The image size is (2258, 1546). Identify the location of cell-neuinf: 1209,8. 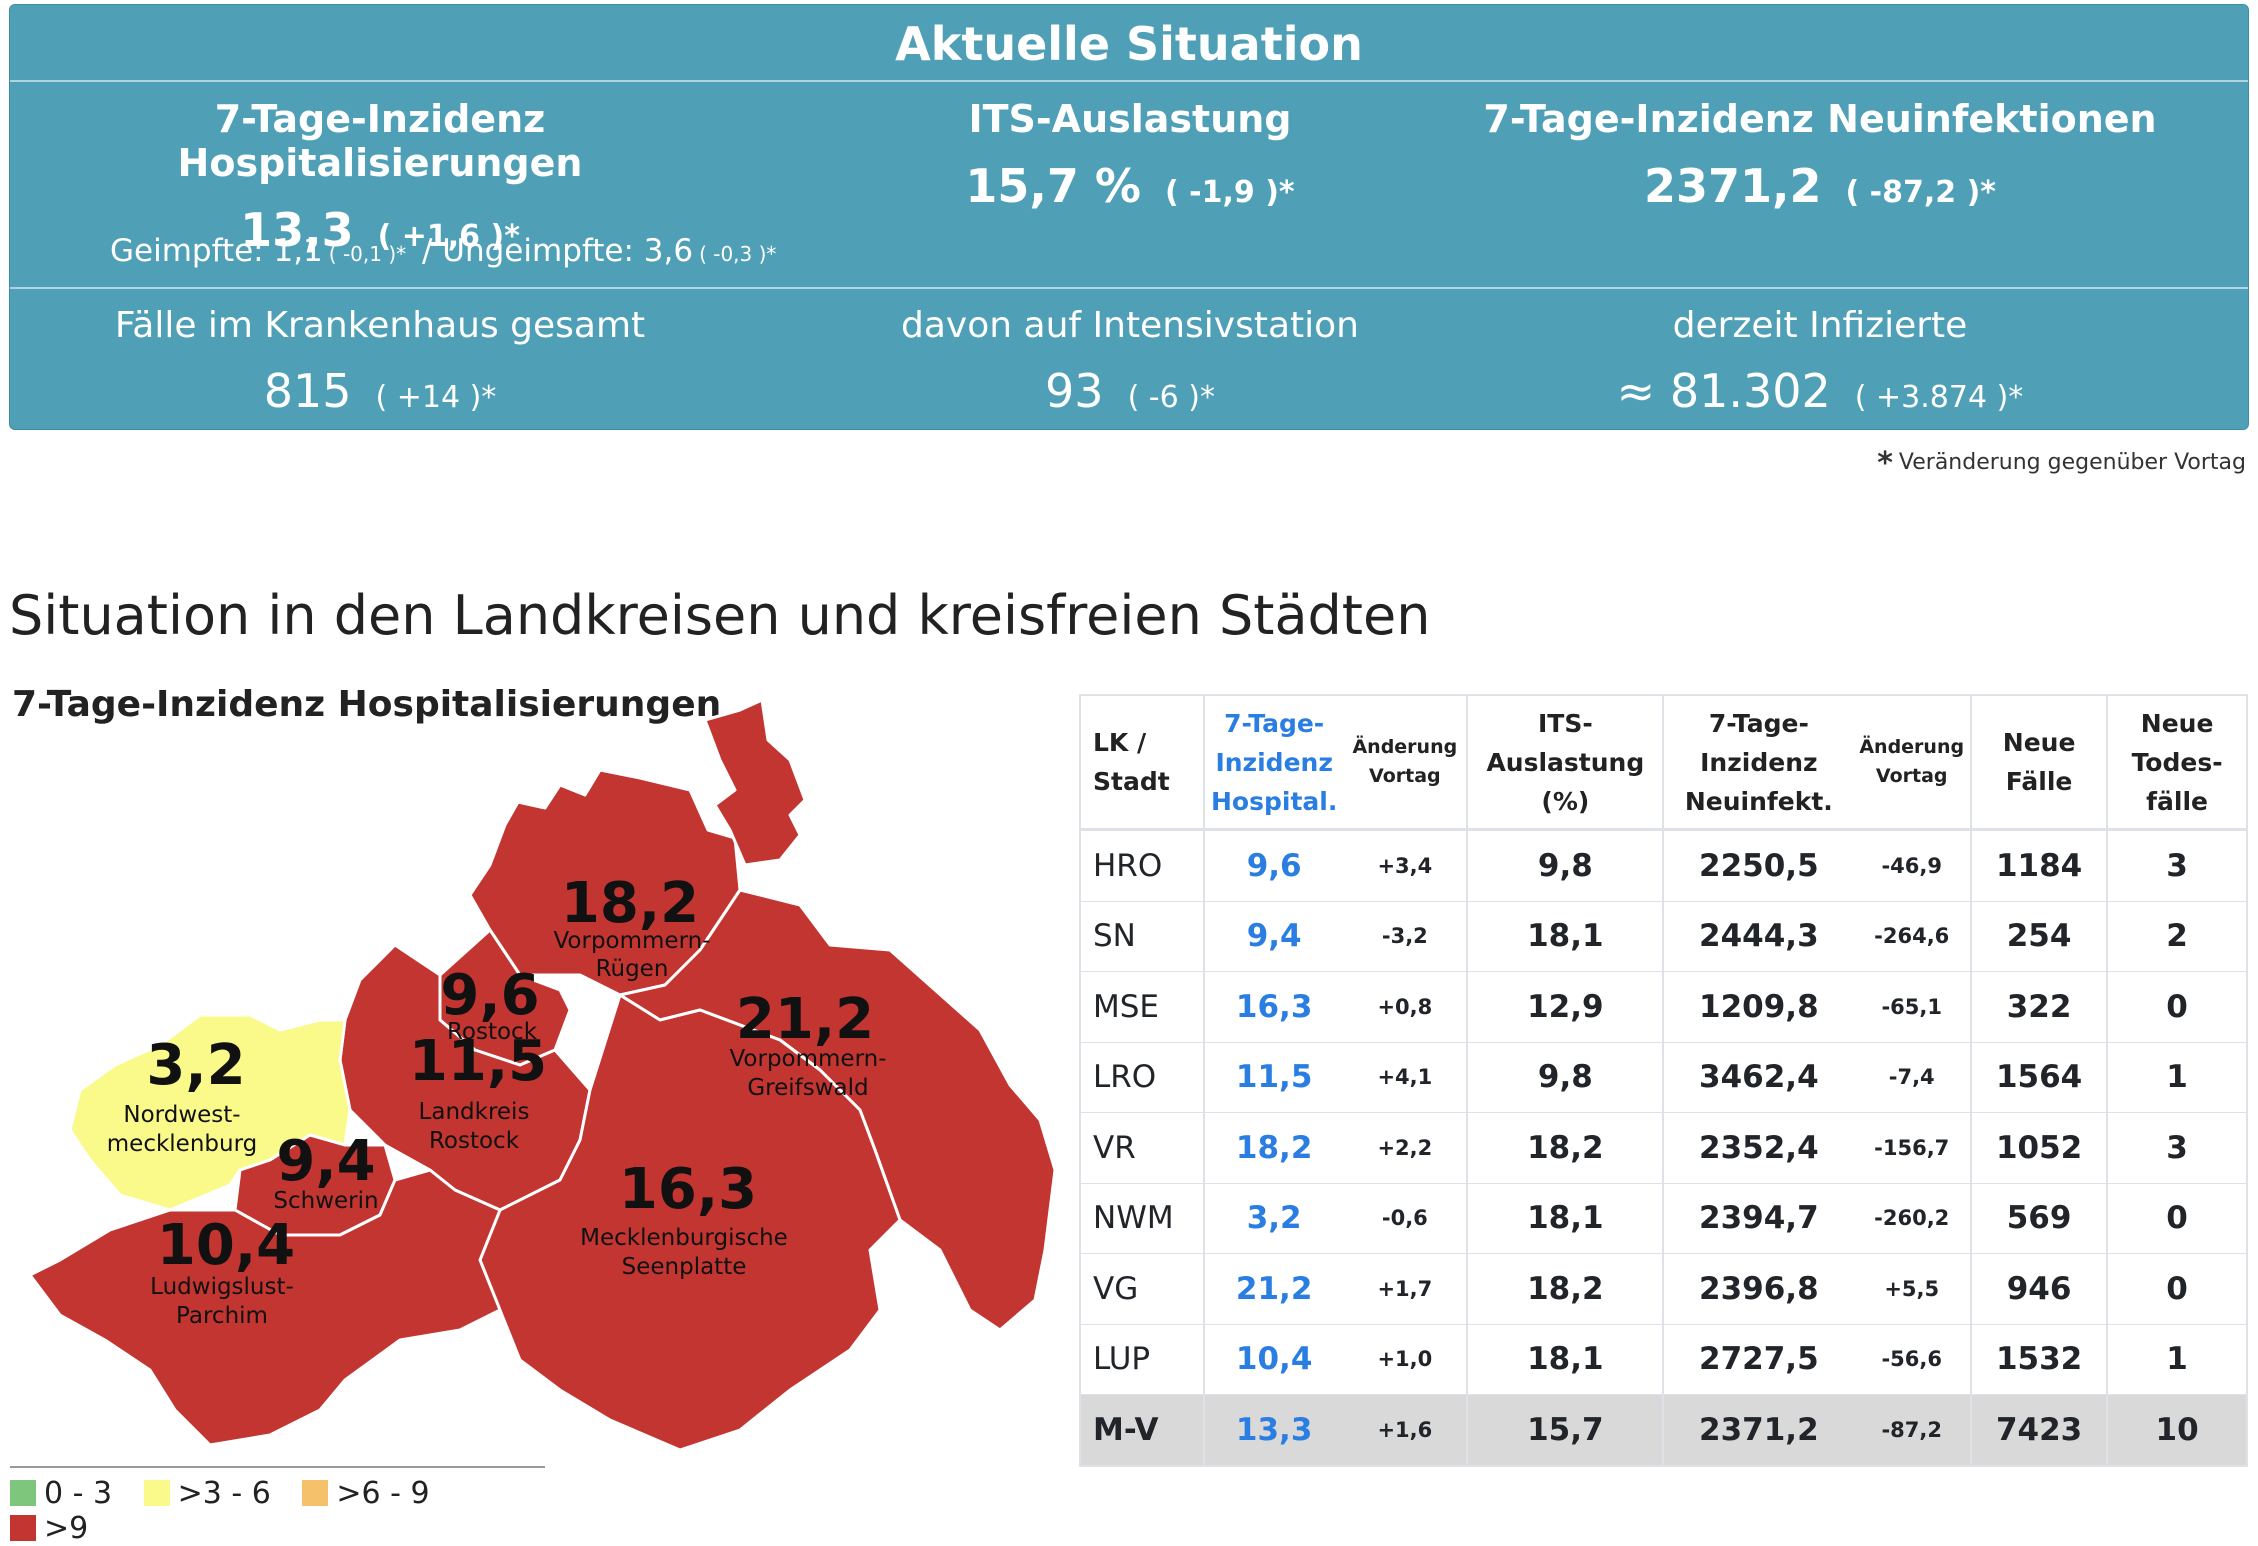
(1758, 1006).